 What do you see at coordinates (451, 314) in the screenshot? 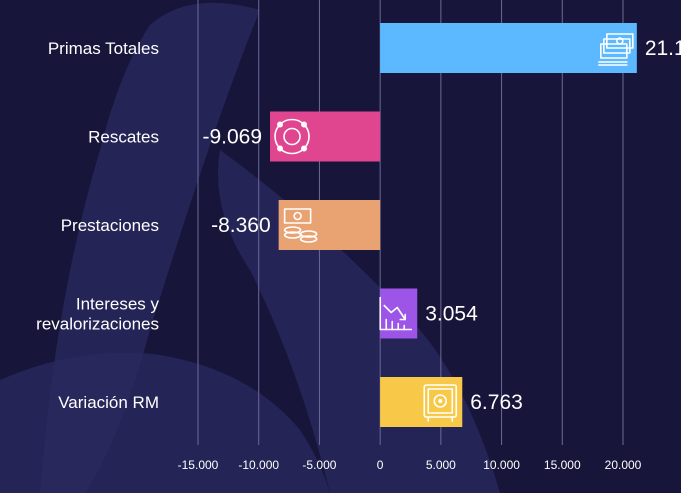
I see `data-label: 3.054` at bounding box center [451, 314].